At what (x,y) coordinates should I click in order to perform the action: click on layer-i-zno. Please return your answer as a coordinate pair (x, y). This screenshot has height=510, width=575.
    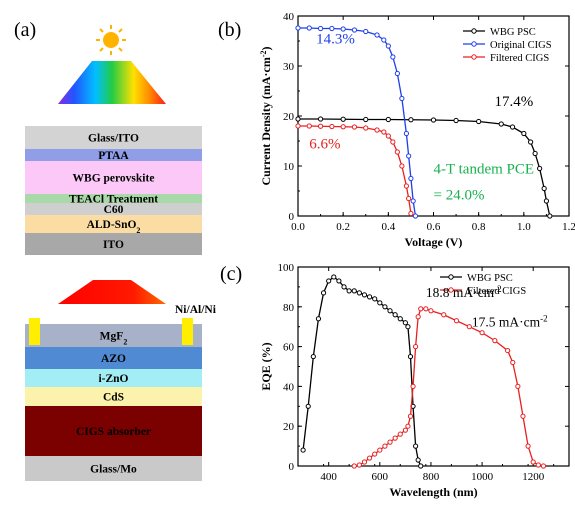
    Looking at the image, I should click on (113, 378).